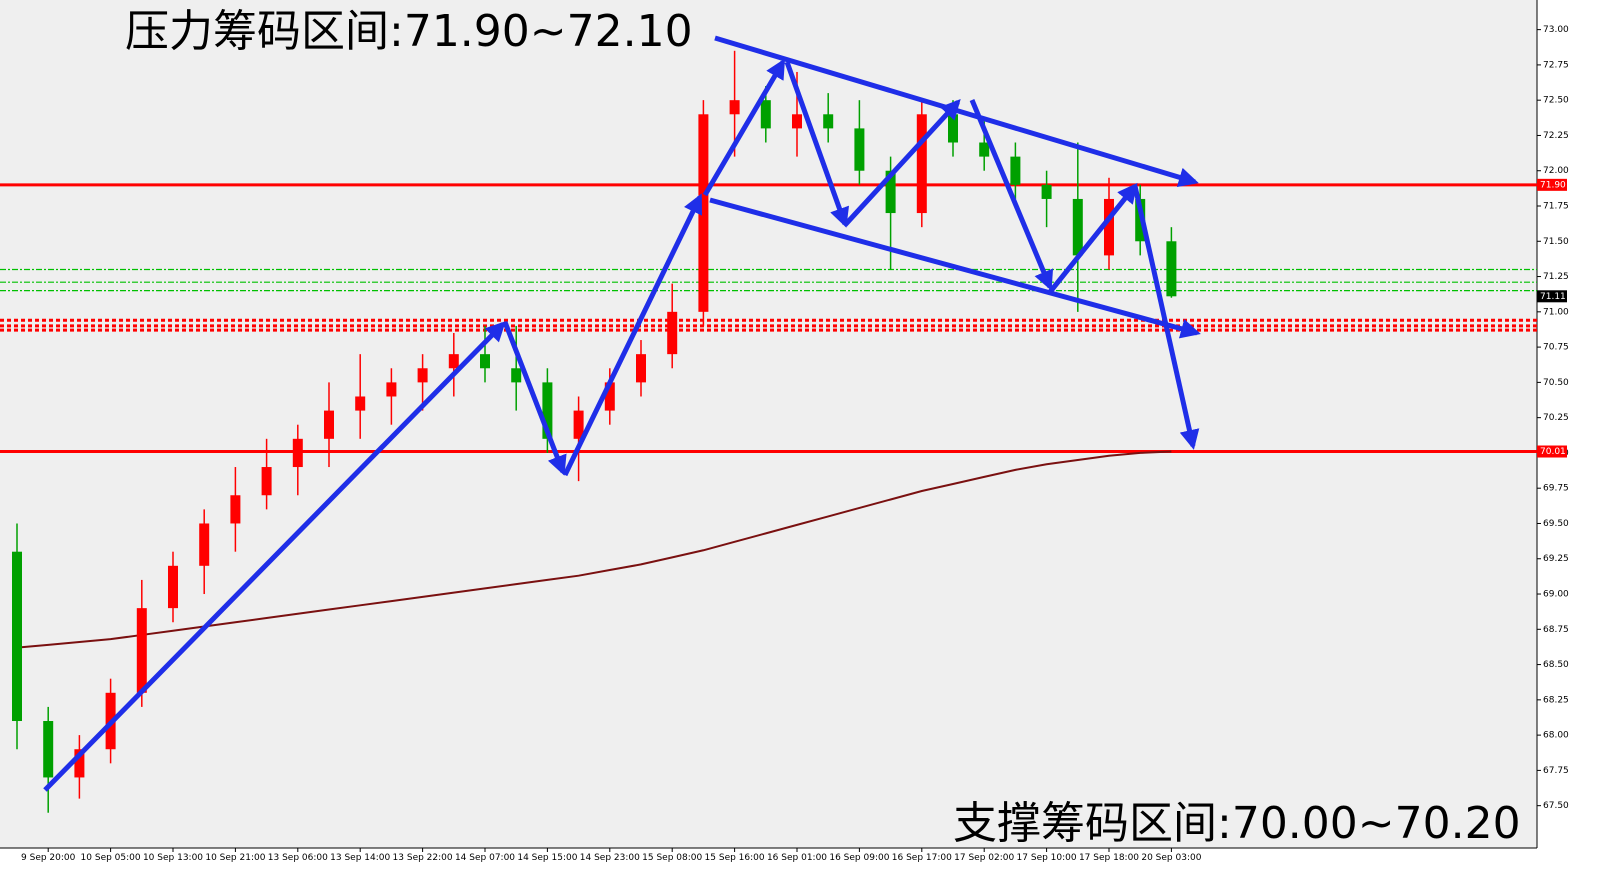 The width and height of the screenshot is (1613, 890). Describe the element at coordinates (1556, 736) in the screenshot. I see `y-tick-label: 68.00` at that location.